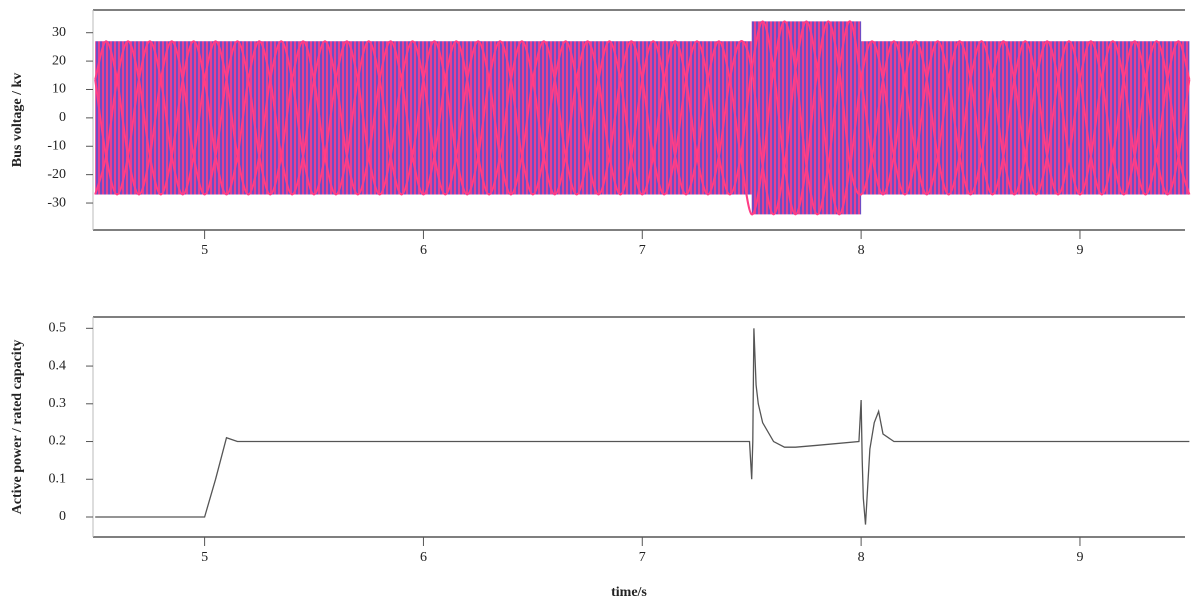  Describe the element at coordinates (59, 32) in the screenshot. I see `y-tick-label: 30` at that location.